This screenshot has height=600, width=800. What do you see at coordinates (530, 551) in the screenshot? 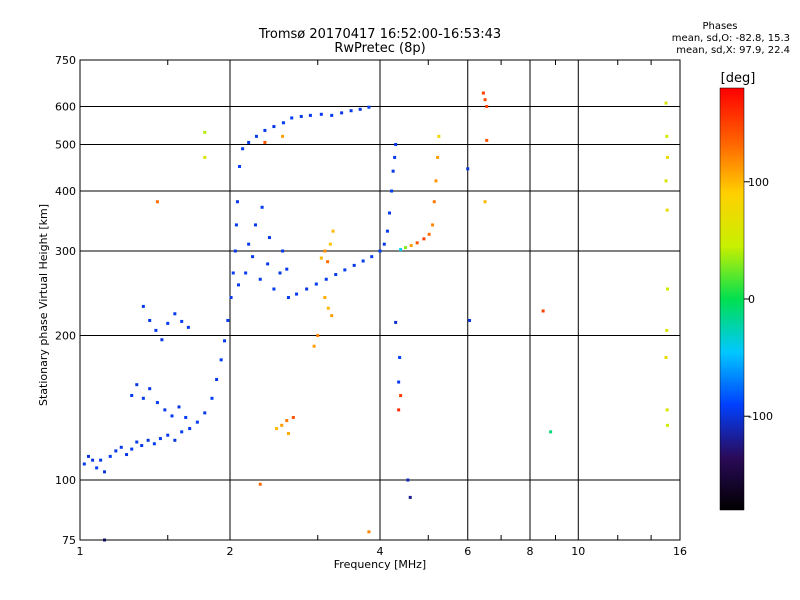
I see `x-tick-label: 8` at bounding box center [530, 551].